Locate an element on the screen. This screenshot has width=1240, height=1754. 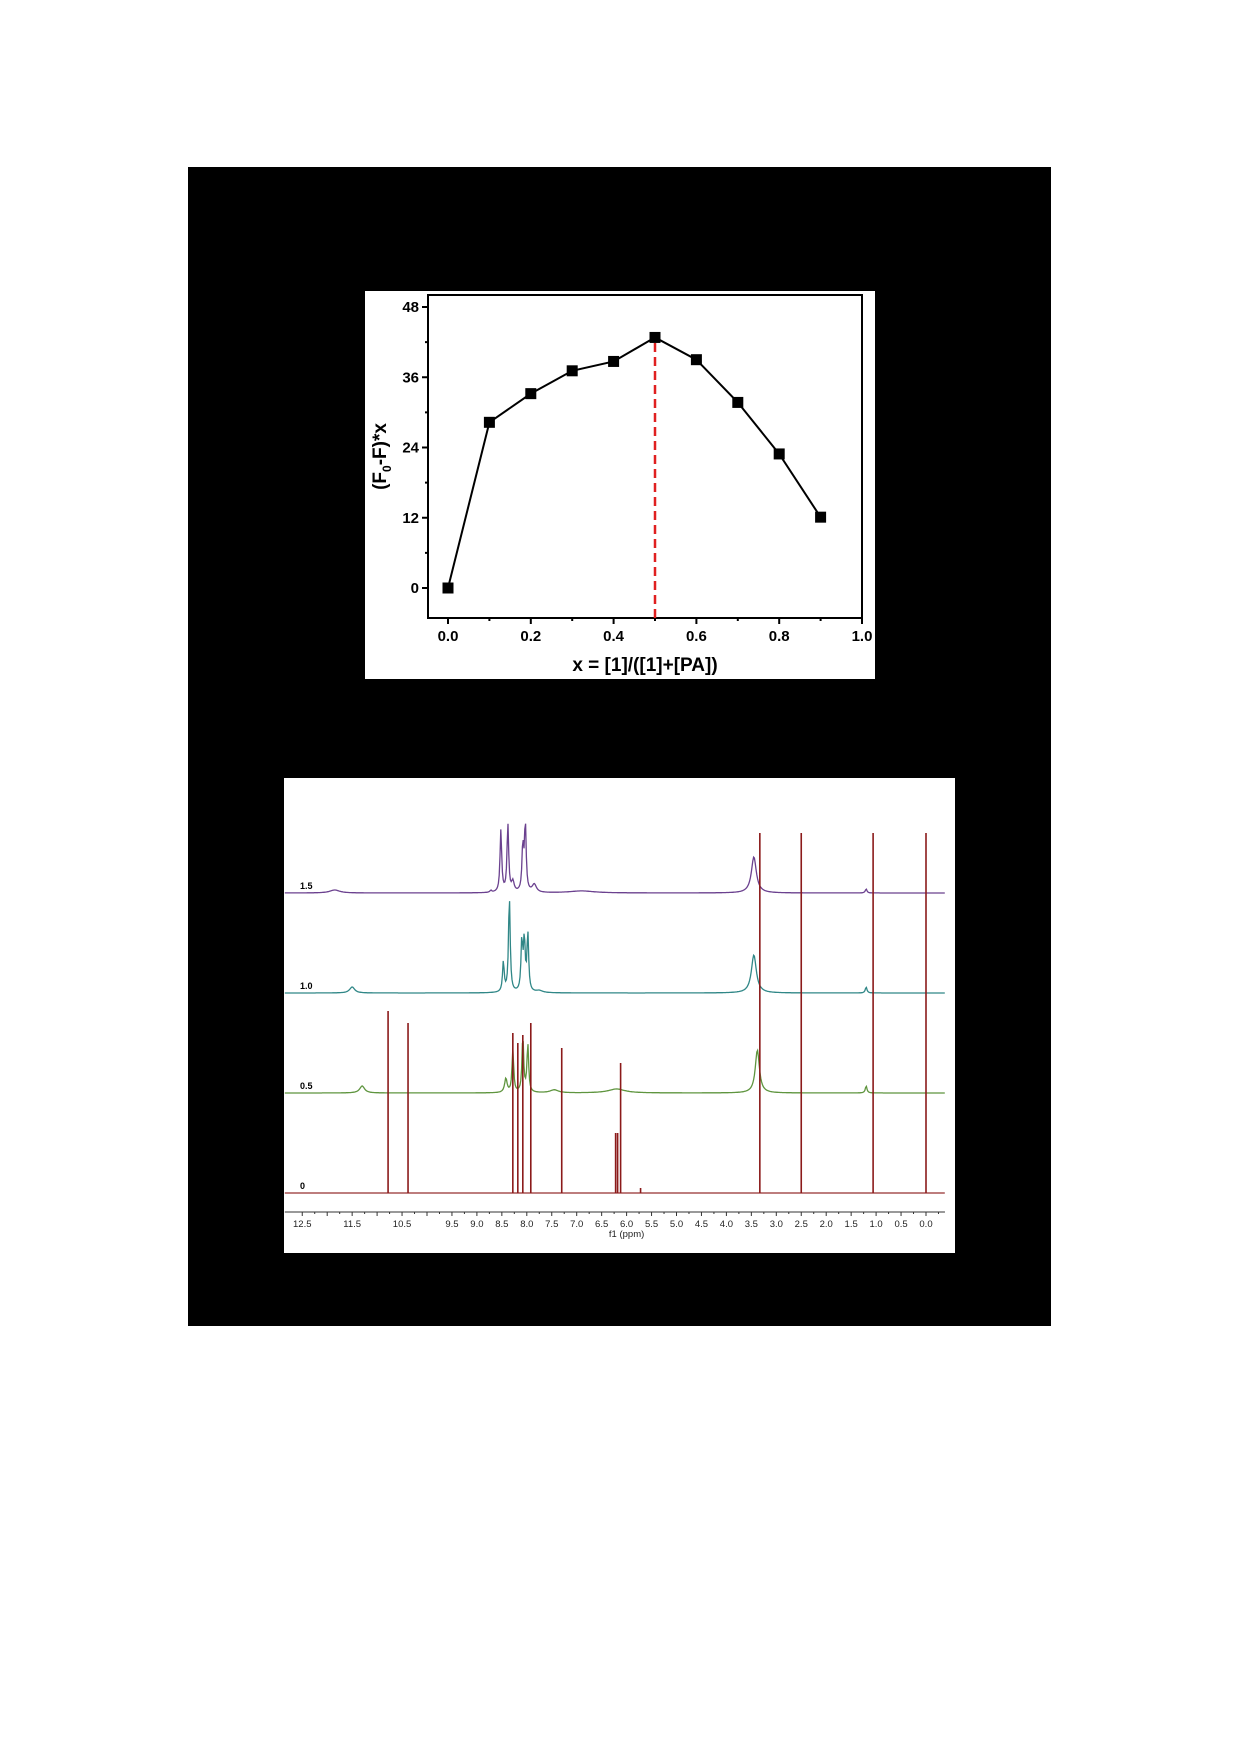
ppm-tick-label: 0.0 is located at coordinates (925, 1224).